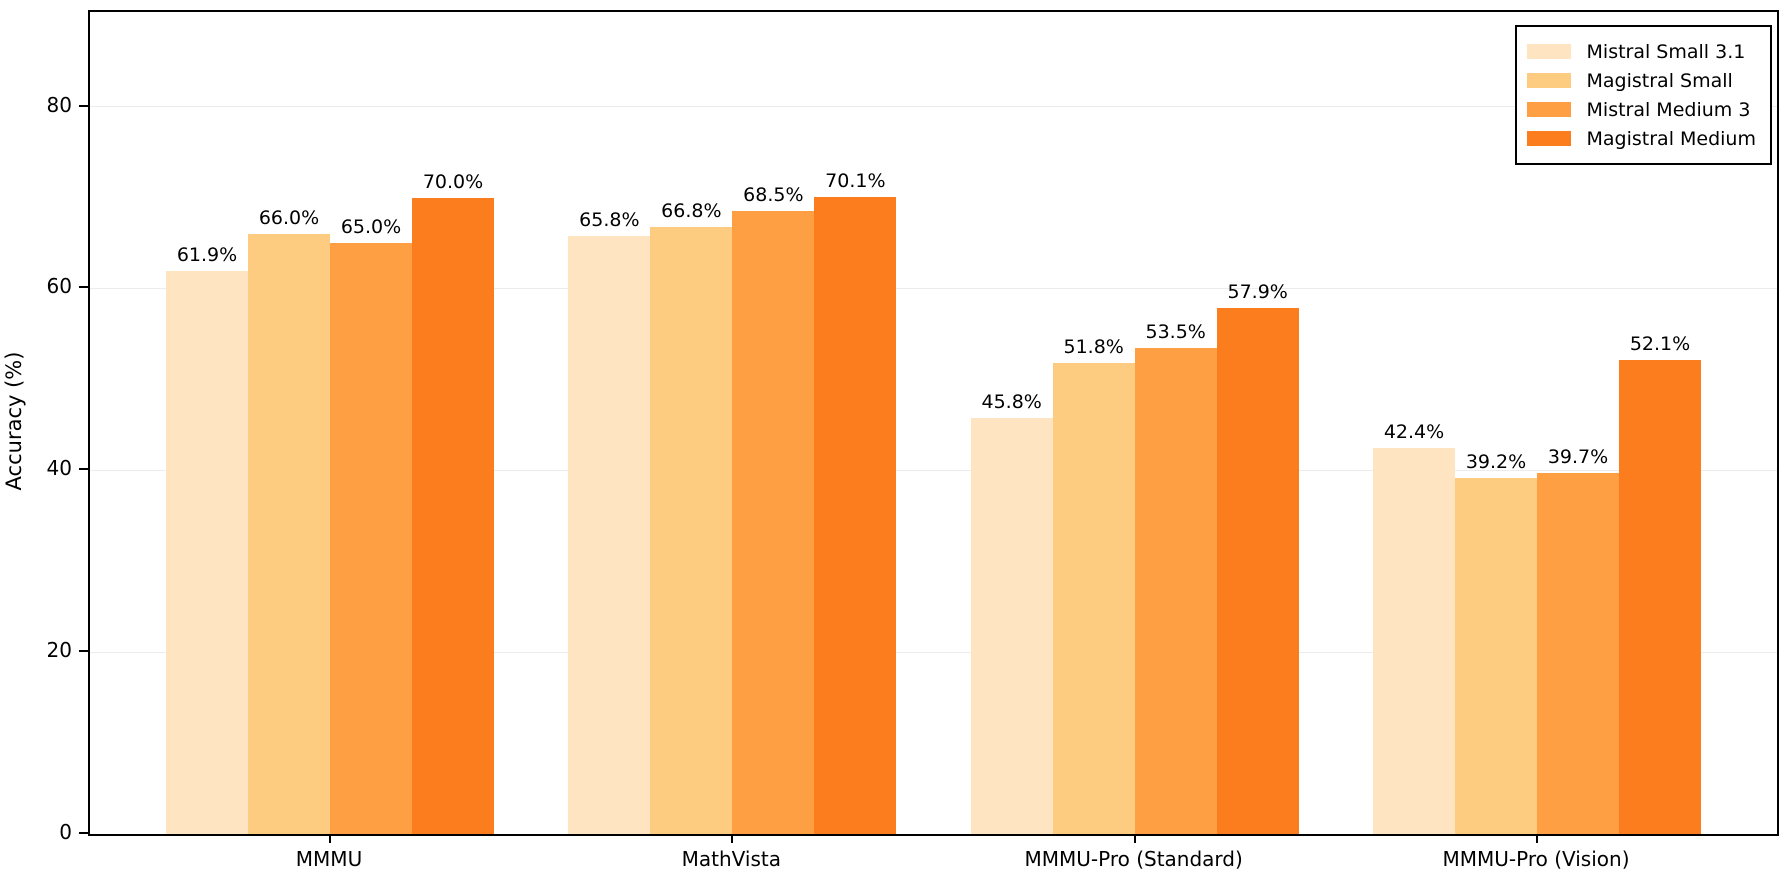 The width and height of the screenshot is (1784, 886). What do you see at coordinates (59, 286) in the screenshot?
I see `y-tick-label: 60` at bounding box center [59, 286].